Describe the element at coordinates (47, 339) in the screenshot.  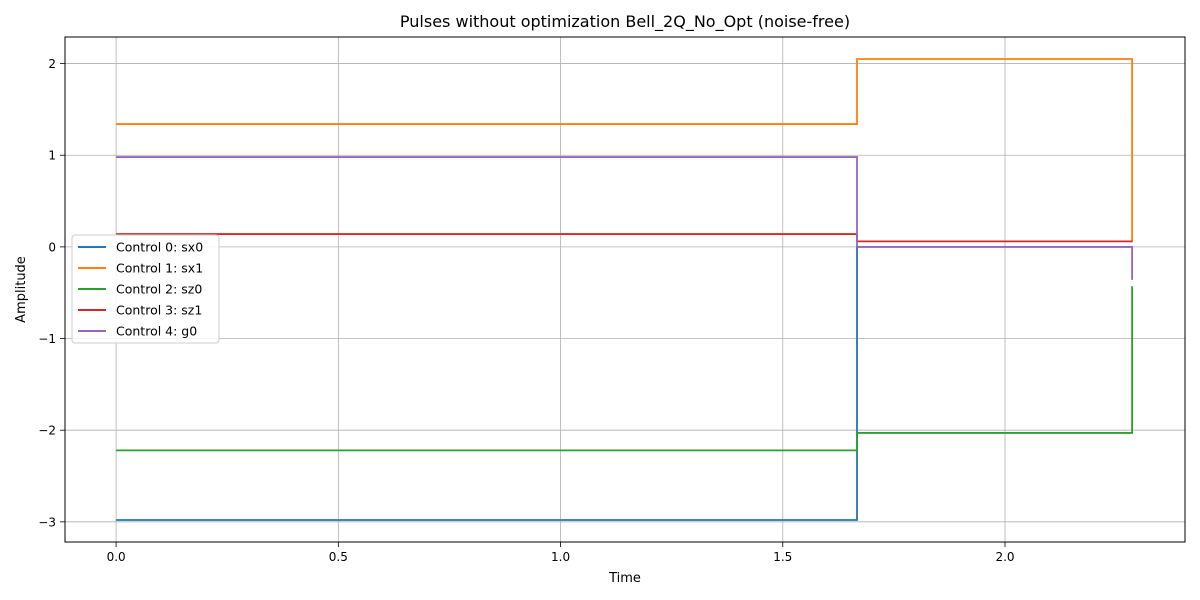
I see `y-tick-label: −1` at that location.